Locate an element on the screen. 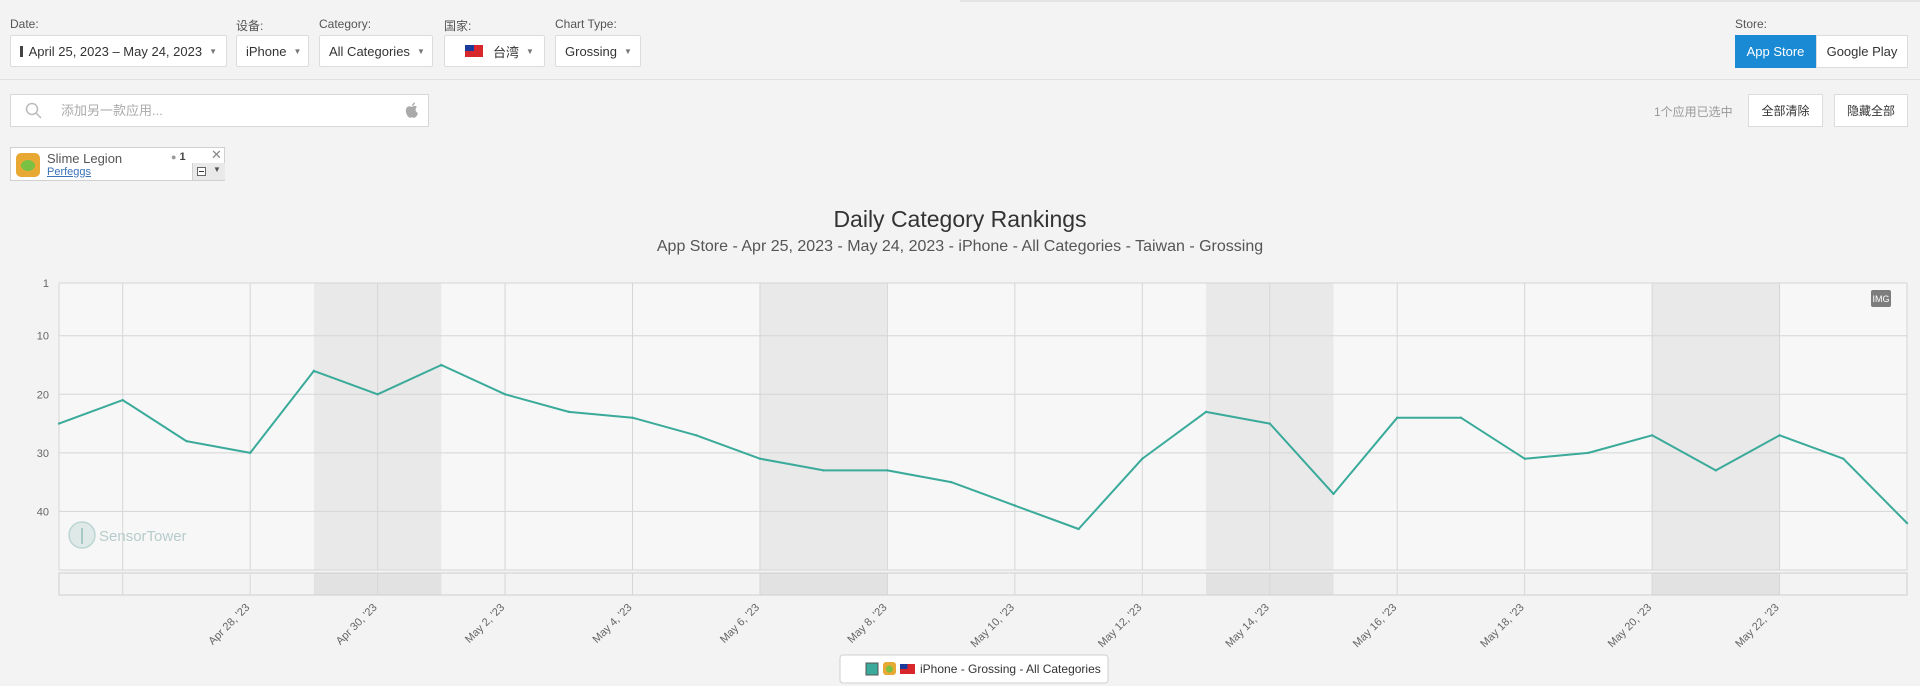 The height and width of the screenshot is (686, 1920). x-tick-label: May 8, '23 is located at coordinates (867, 624).